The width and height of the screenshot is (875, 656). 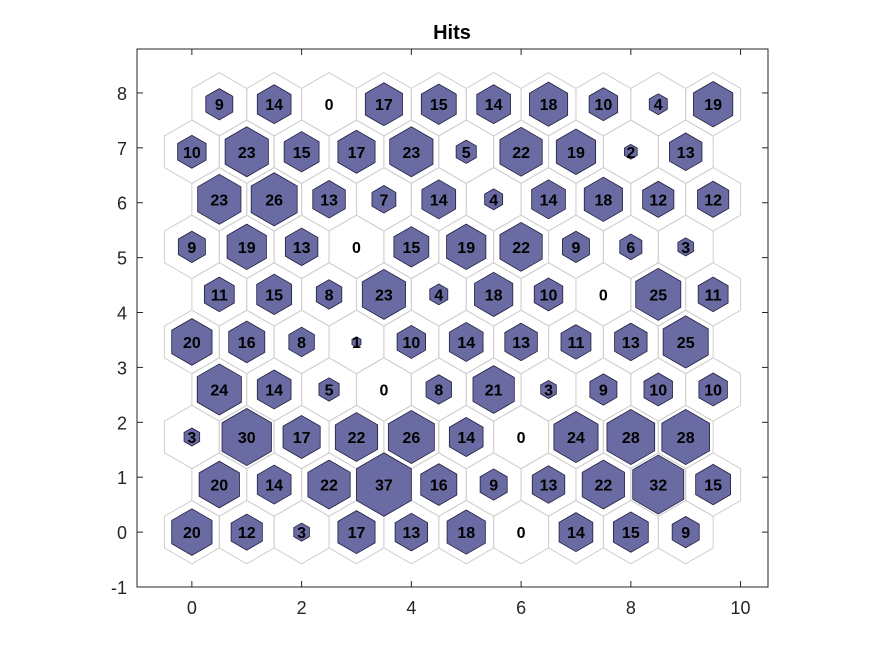 I want to click on hit-count-label: 37, so click(x=384, y=486).